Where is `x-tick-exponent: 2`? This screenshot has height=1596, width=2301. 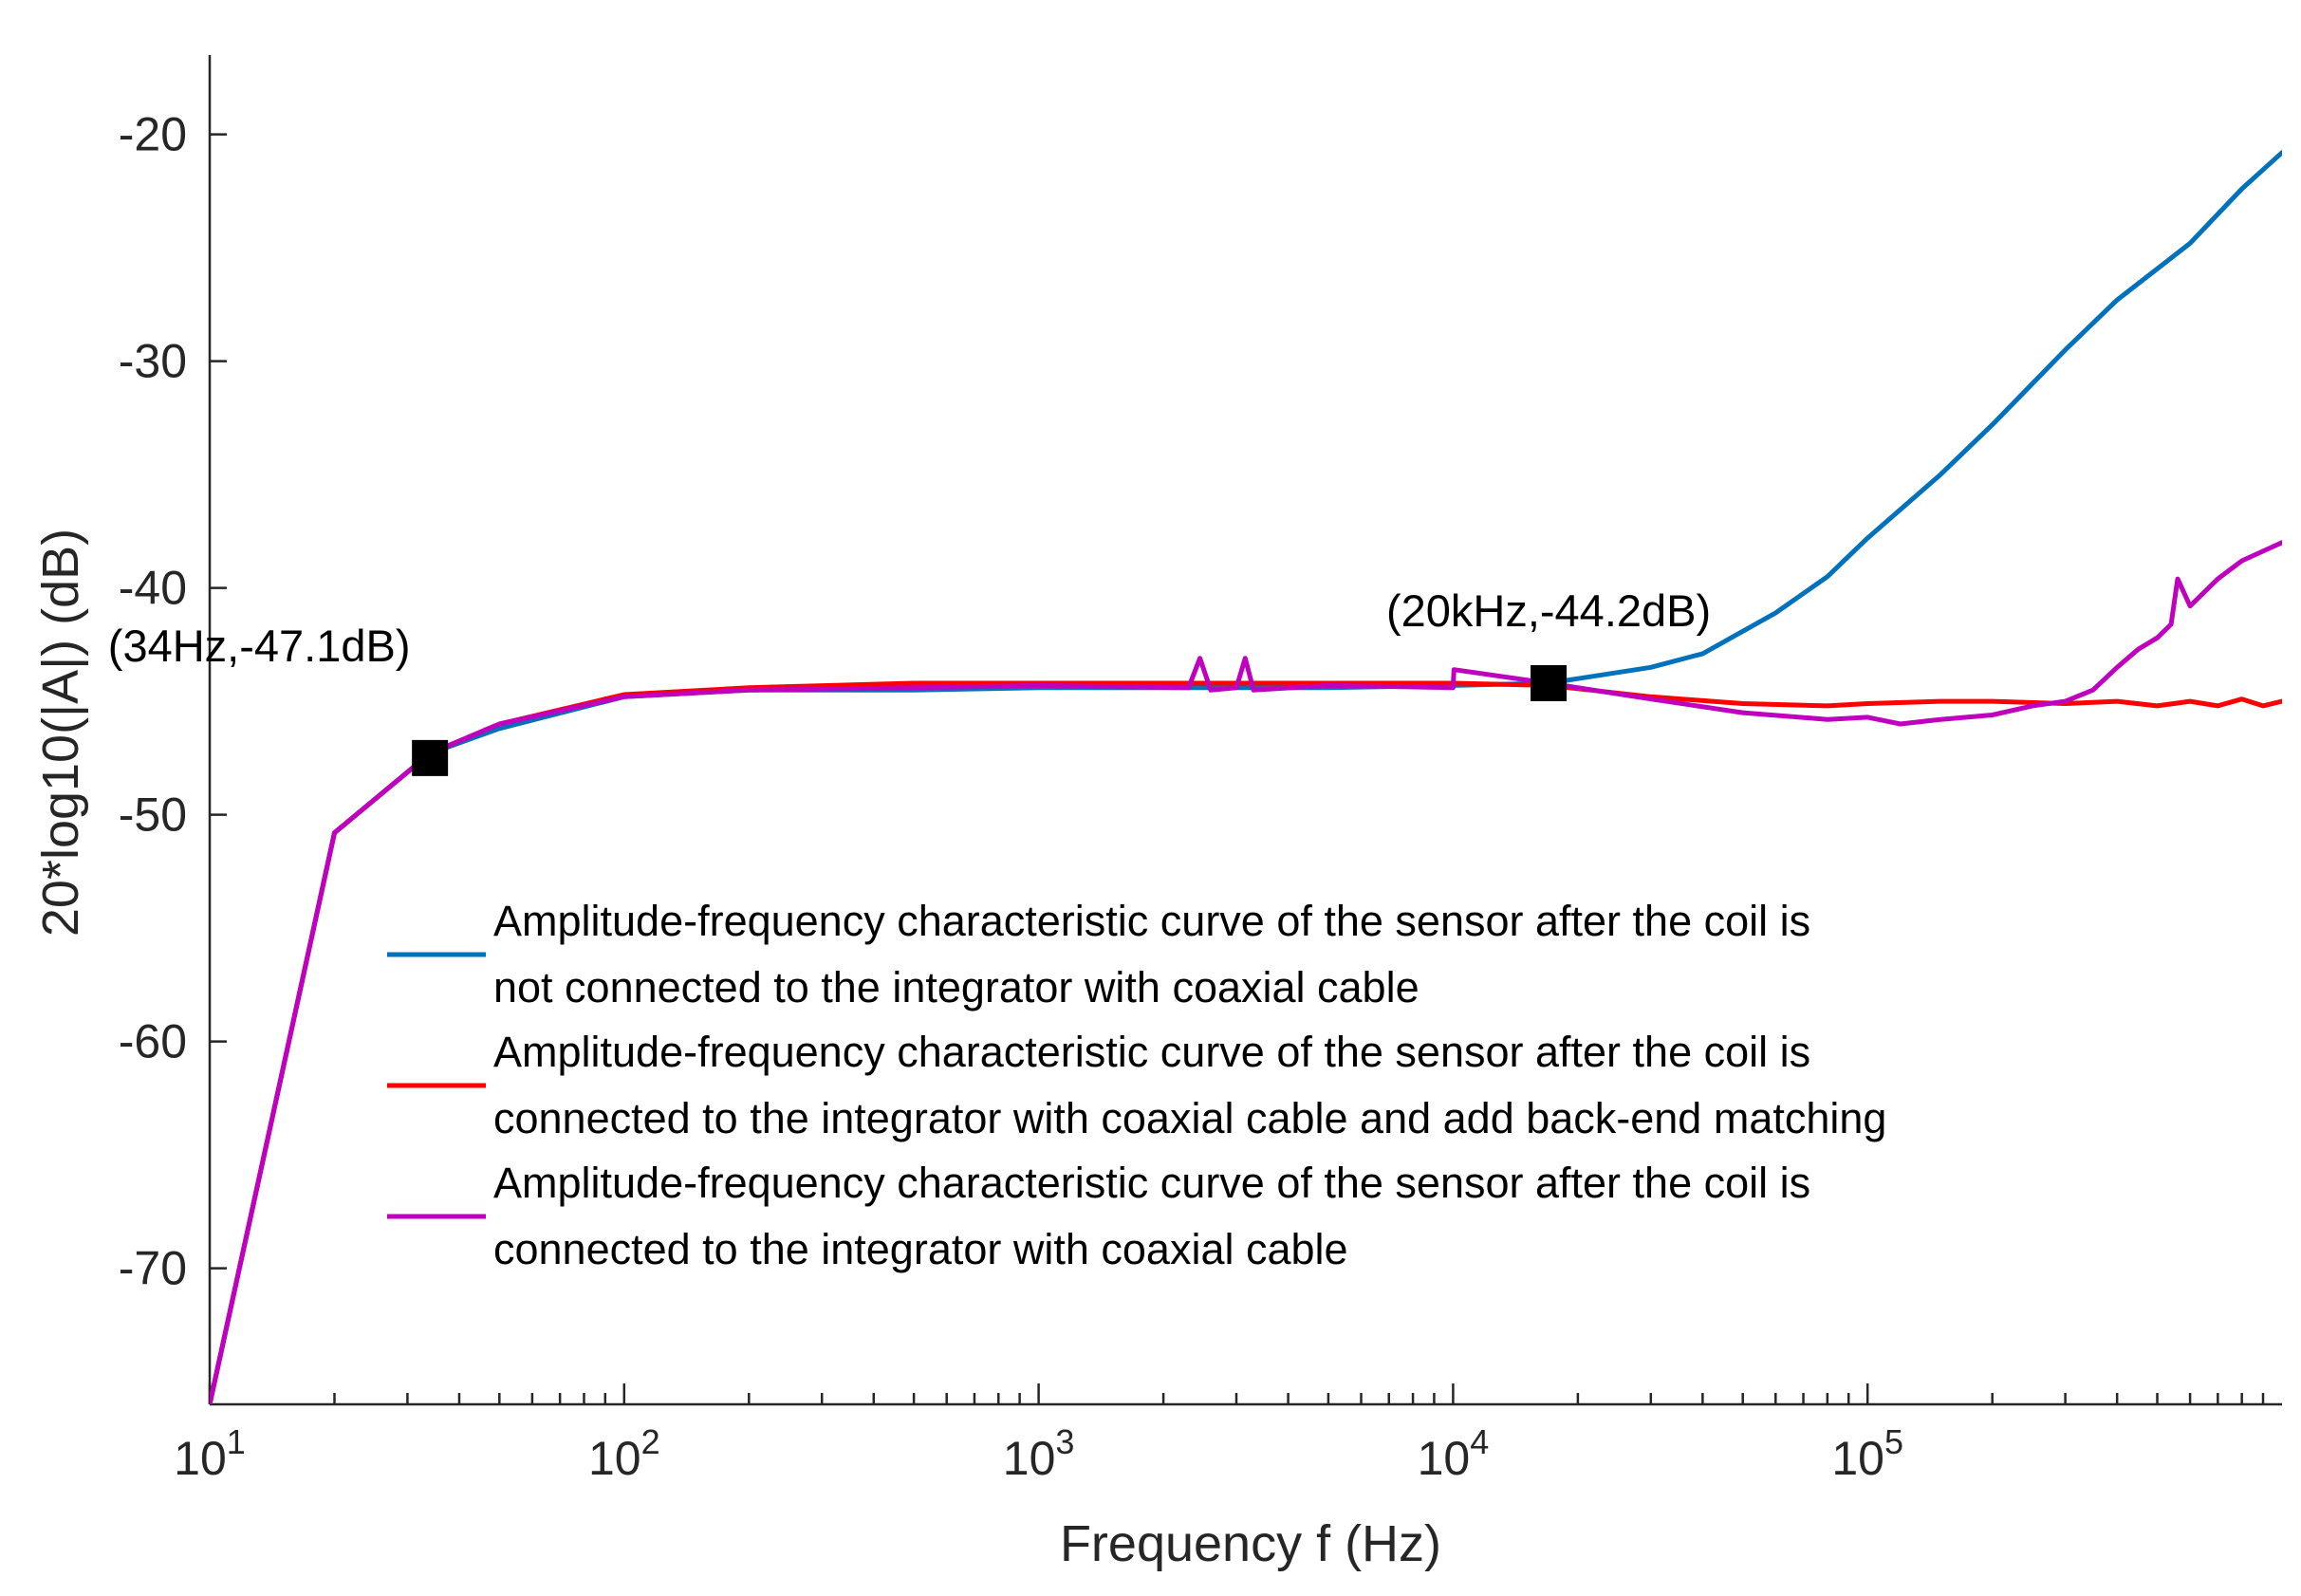 x-tick-exponent: 2 is located at coordinates (650, 1441).